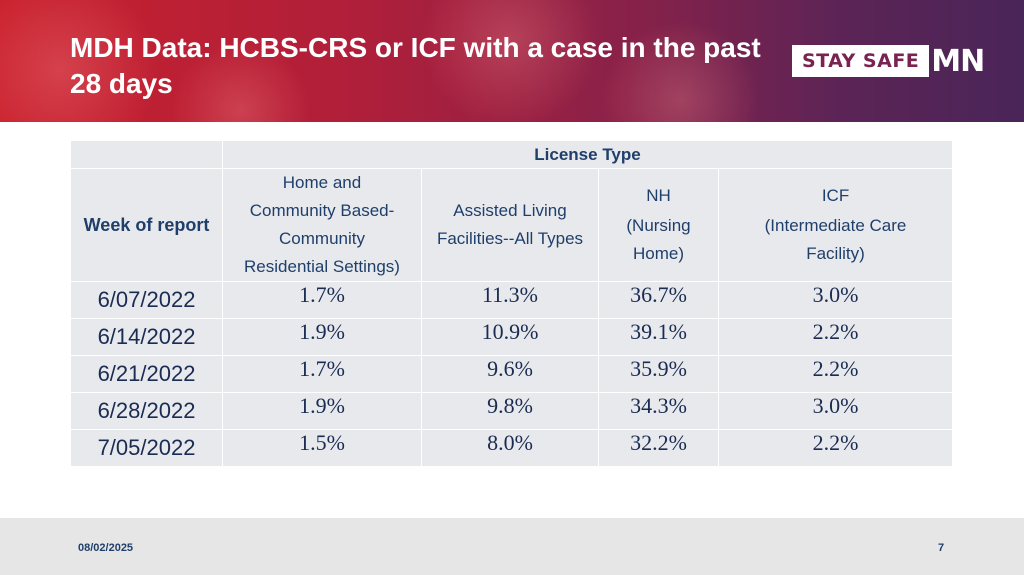  I want to click on column-header-assisted-living: Assisted Living Facilities--All Types, so click(510, 225).